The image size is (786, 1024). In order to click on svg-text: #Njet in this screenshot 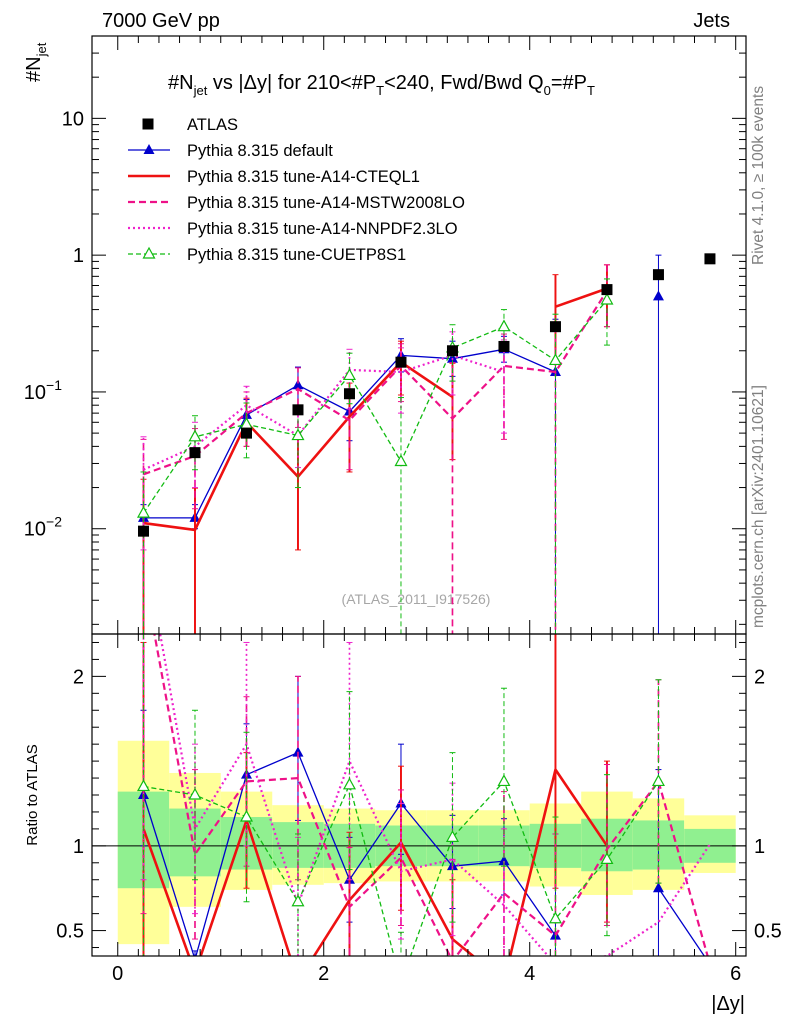, I will do `click(36, 62)`.